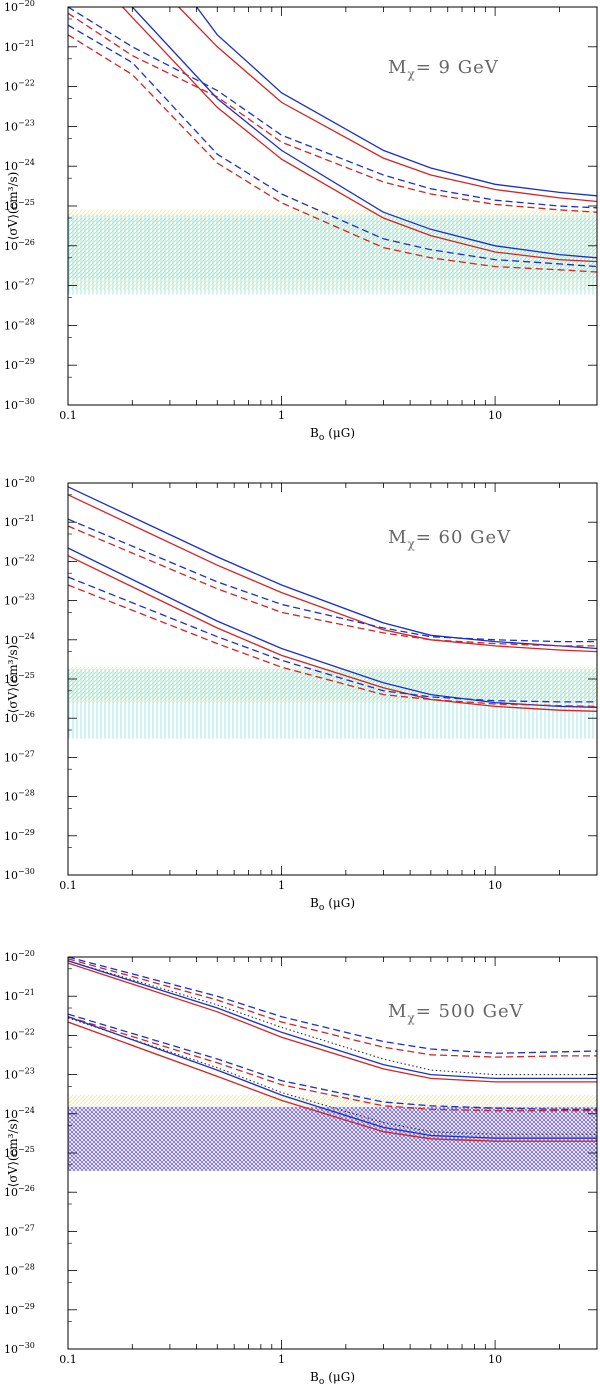  Describe the element at coordinates (332, 1101) in the screenshot. I see `yellow-band` at that location.